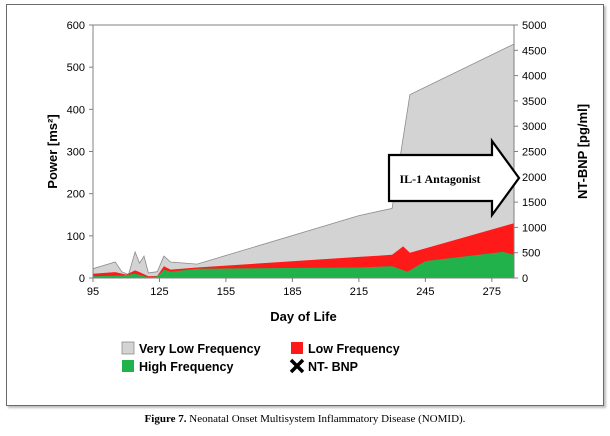 Image resolution: width=610 pixels, height=436 pixels. What do you see at coordinates (52, 151) in the screenshot?
I see `y-left-axis-title: Power [ms²]` at bounding box center [52, 151].